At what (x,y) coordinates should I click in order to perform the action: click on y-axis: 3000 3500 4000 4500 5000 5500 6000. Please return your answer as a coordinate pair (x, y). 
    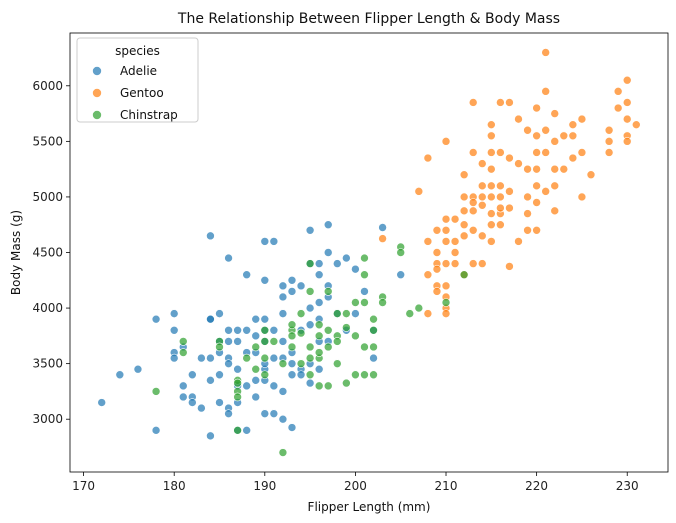
    Looking at the image, I should click on (51, 252).